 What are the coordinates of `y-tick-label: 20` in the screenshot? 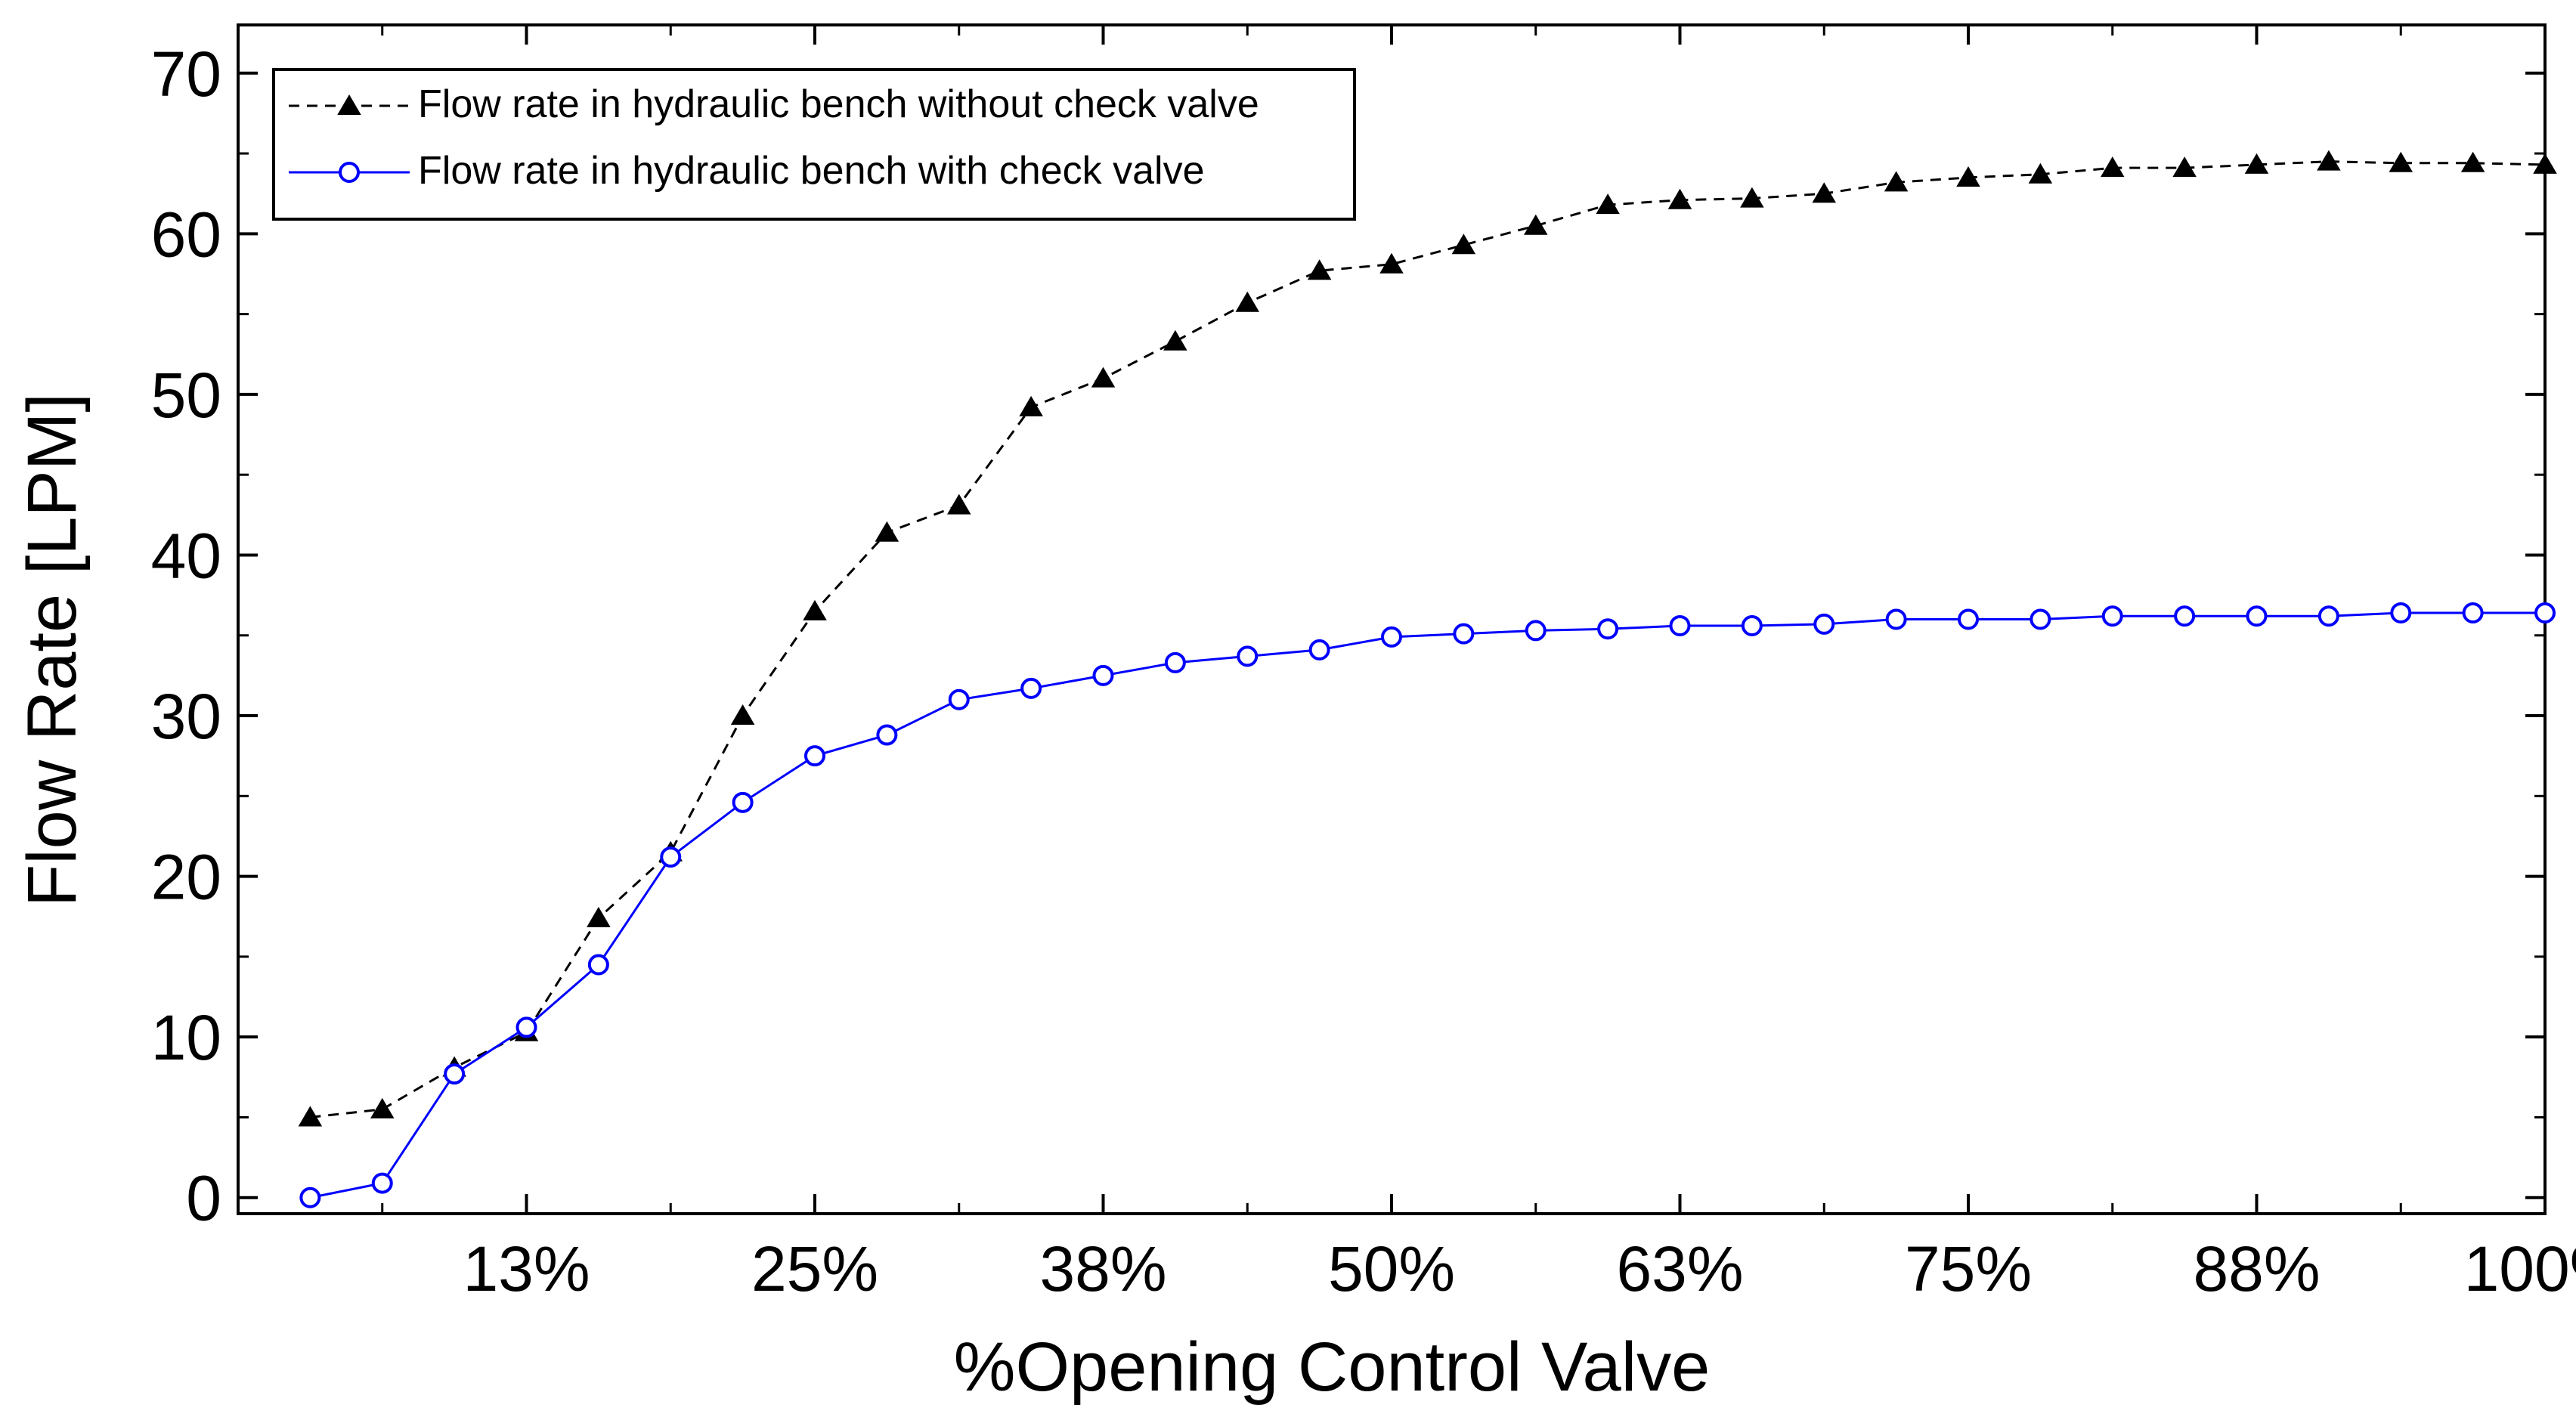 It's located at (186, 877).